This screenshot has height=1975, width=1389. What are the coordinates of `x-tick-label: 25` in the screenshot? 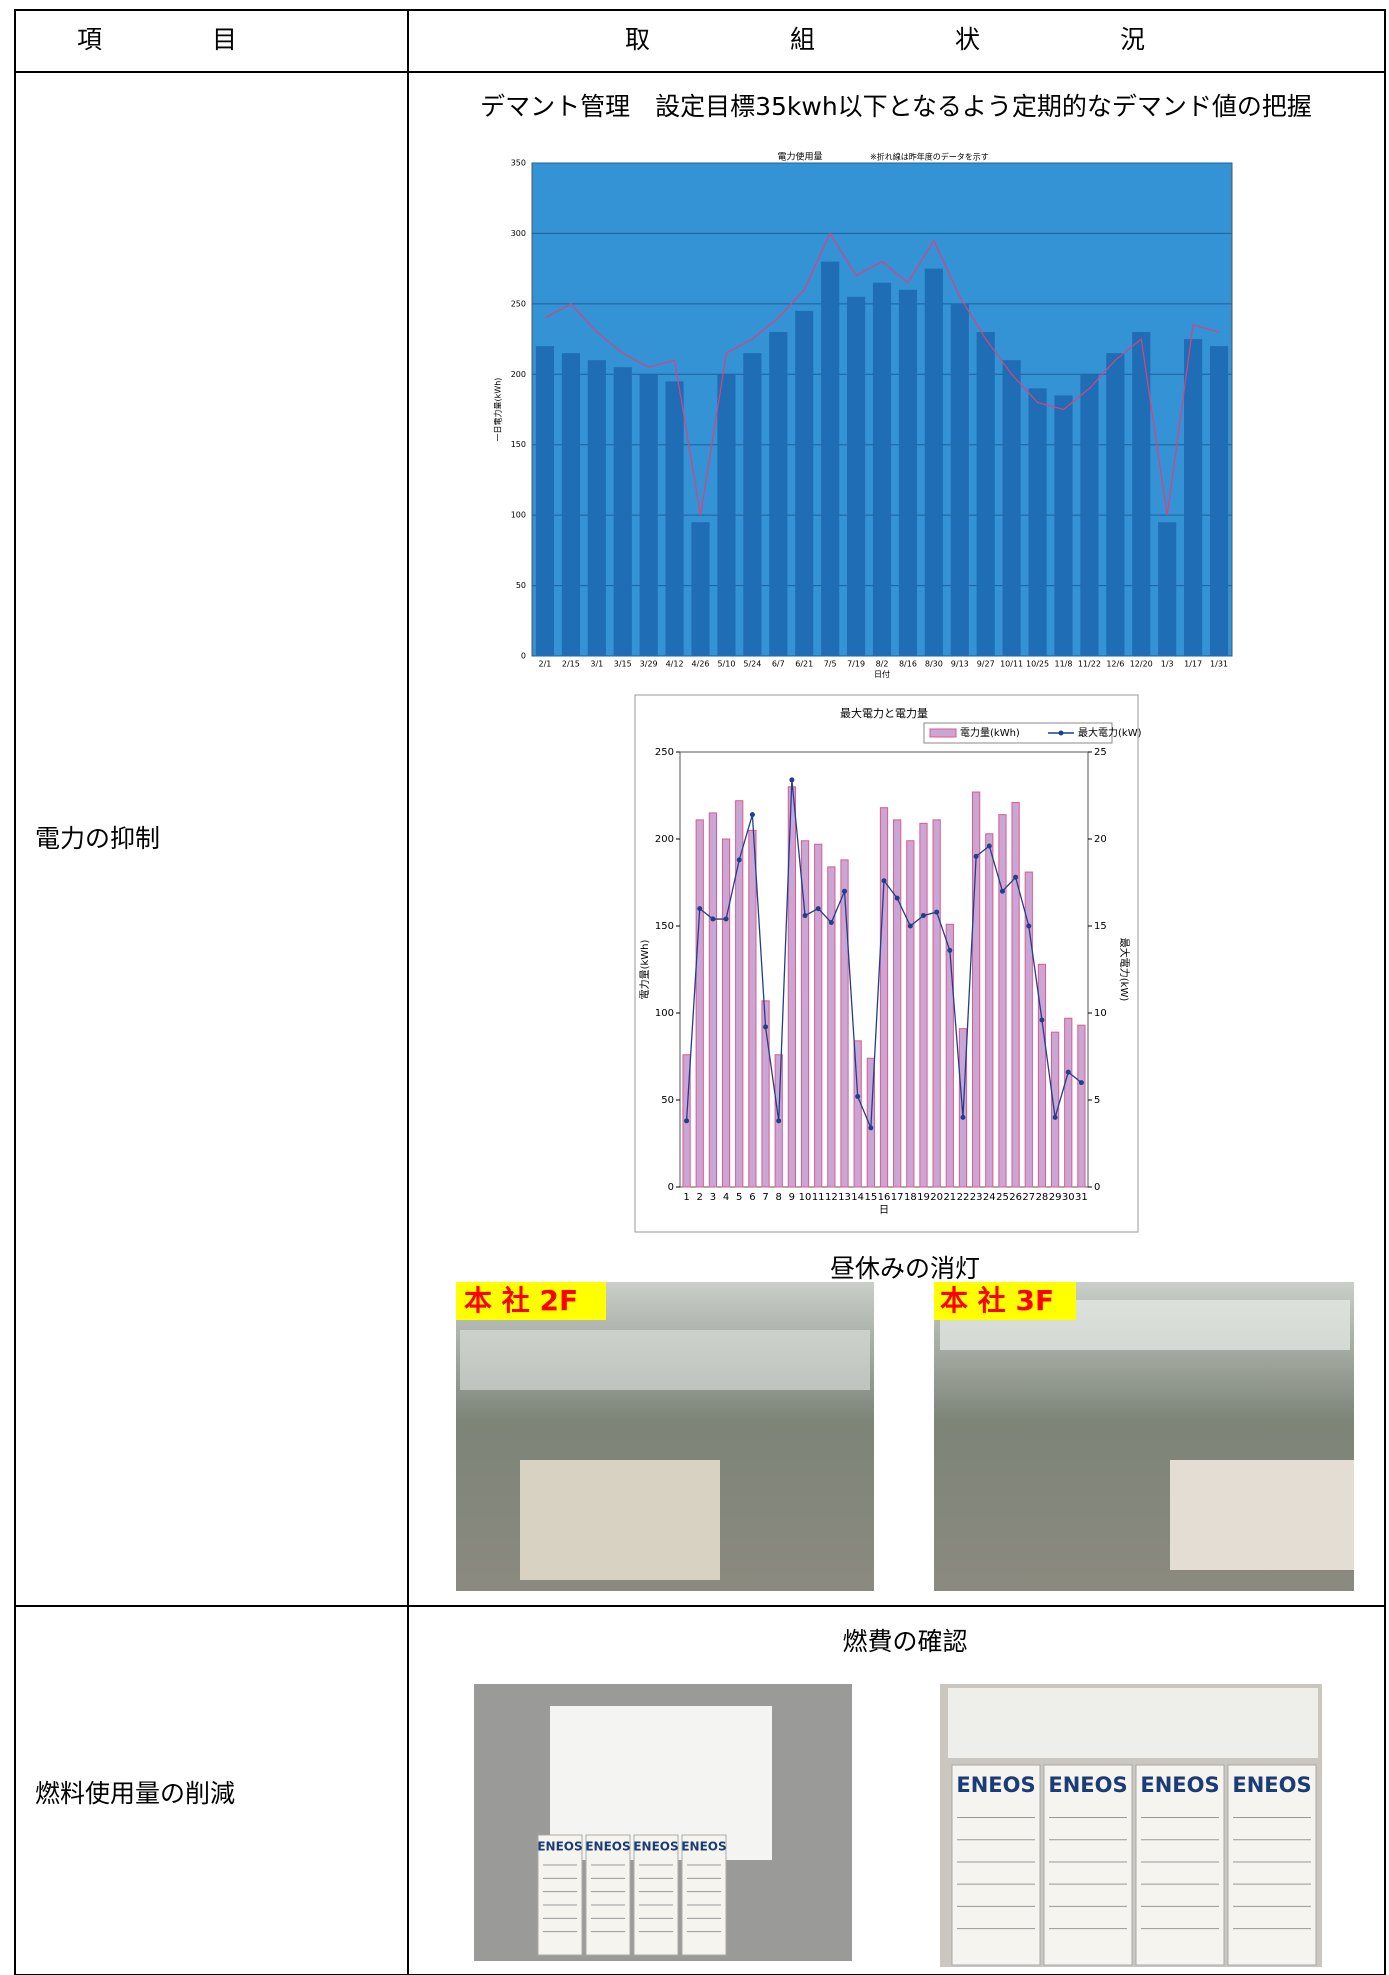 It's located at (1002, 1197).